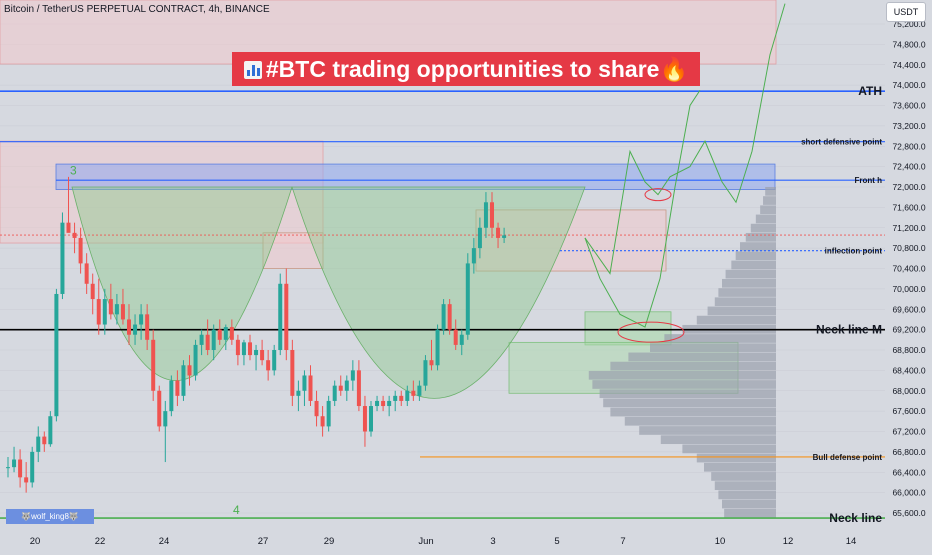  What do you see at coordinates (35, 541) in the screenshot?
I see `x-tick-label: 20` at bounding box center [35, 541].